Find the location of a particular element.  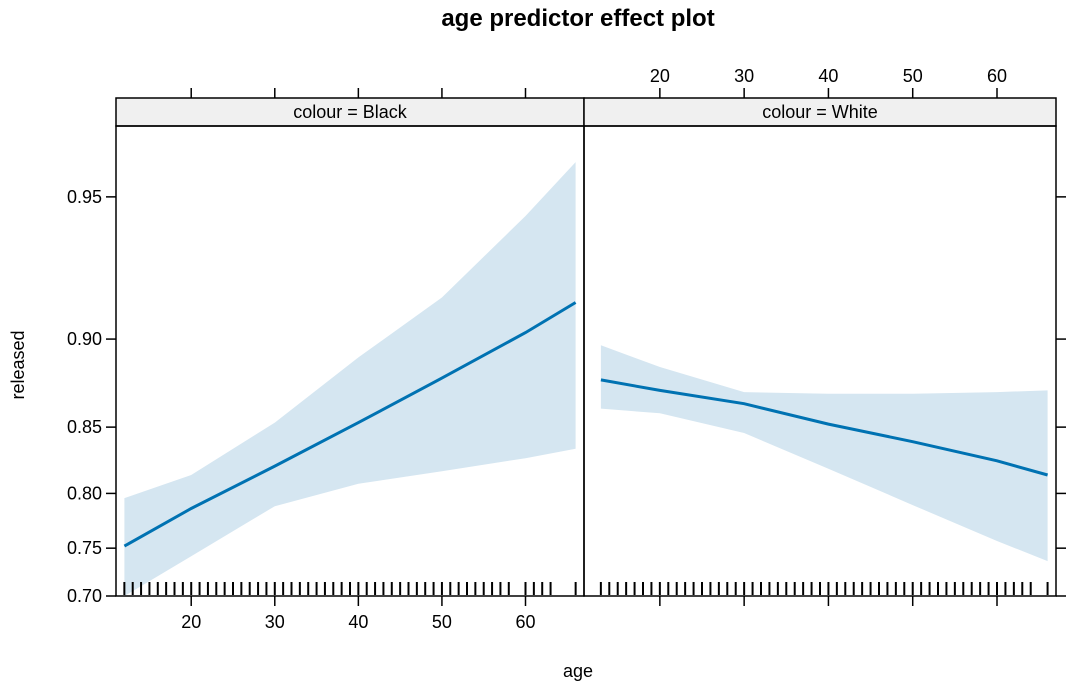

y-tick-label: 0.90 is located at coordinates (84, 339).